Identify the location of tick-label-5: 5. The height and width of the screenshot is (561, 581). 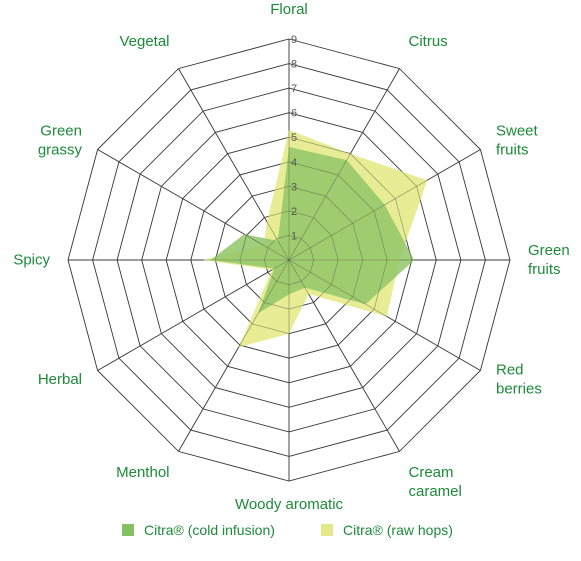
(294, 138).